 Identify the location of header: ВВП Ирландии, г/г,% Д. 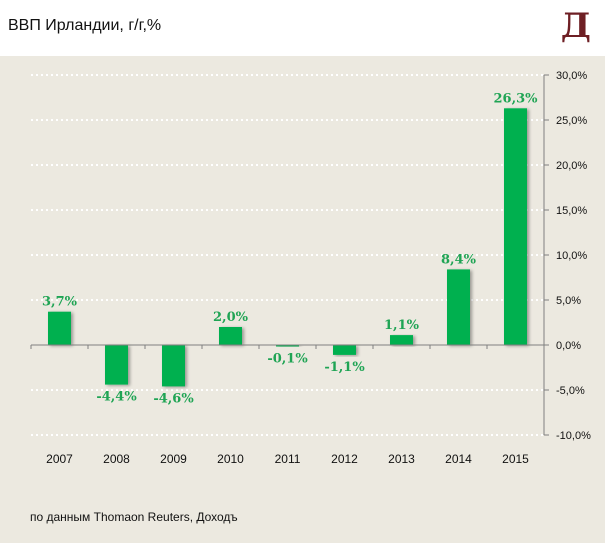
(302, 28).